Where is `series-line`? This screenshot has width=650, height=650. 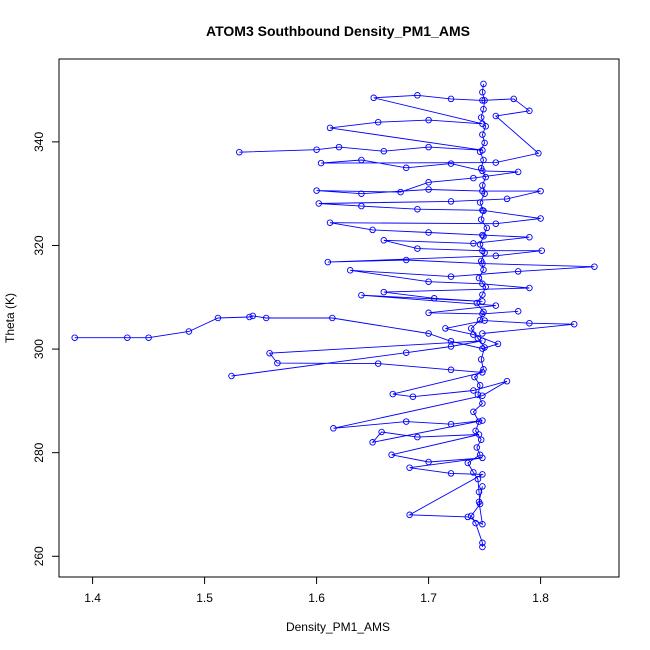
series-line is located at coordinates (369, 432).